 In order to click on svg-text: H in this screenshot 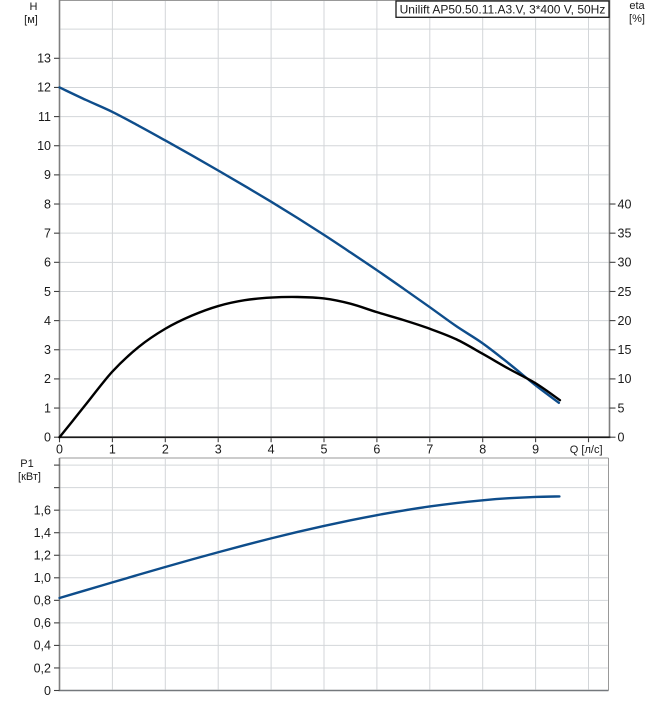, I will do `click(34, 7)`.